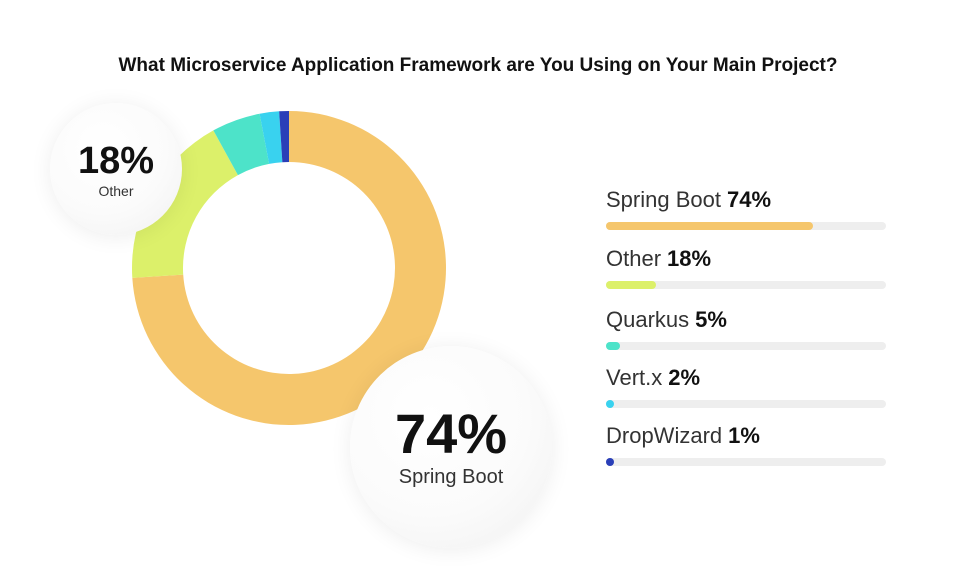  I want to click on callout-other-label: Other, so click(116, 191).